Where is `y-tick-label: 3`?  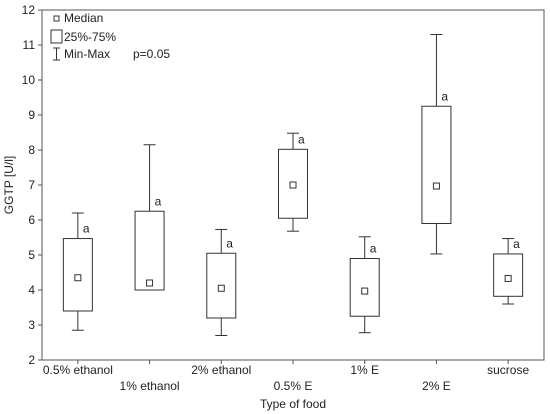
y-tick-label: 3 is located at coordinates (31, 325).